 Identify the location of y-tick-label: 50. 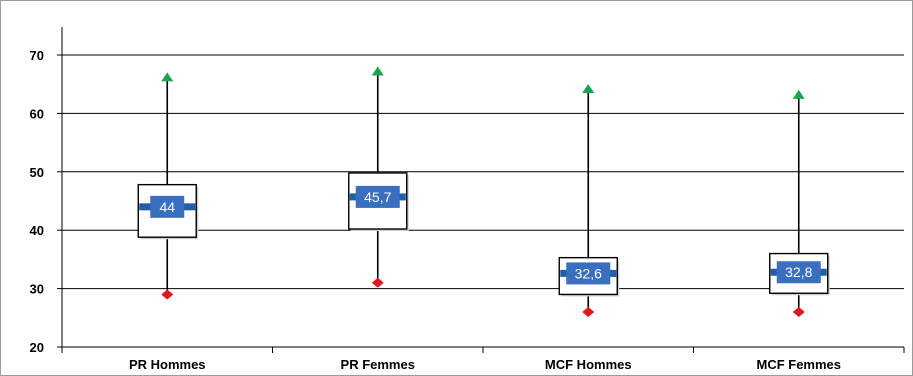
(37, 172).